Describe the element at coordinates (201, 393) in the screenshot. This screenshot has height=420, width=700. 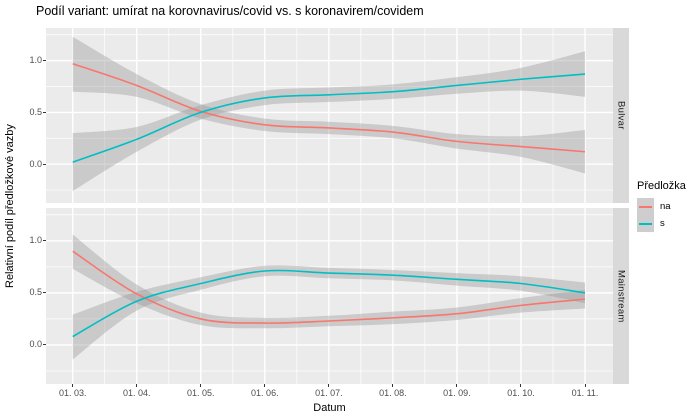
I see `x-tick-label: 01. 05.` at that location.